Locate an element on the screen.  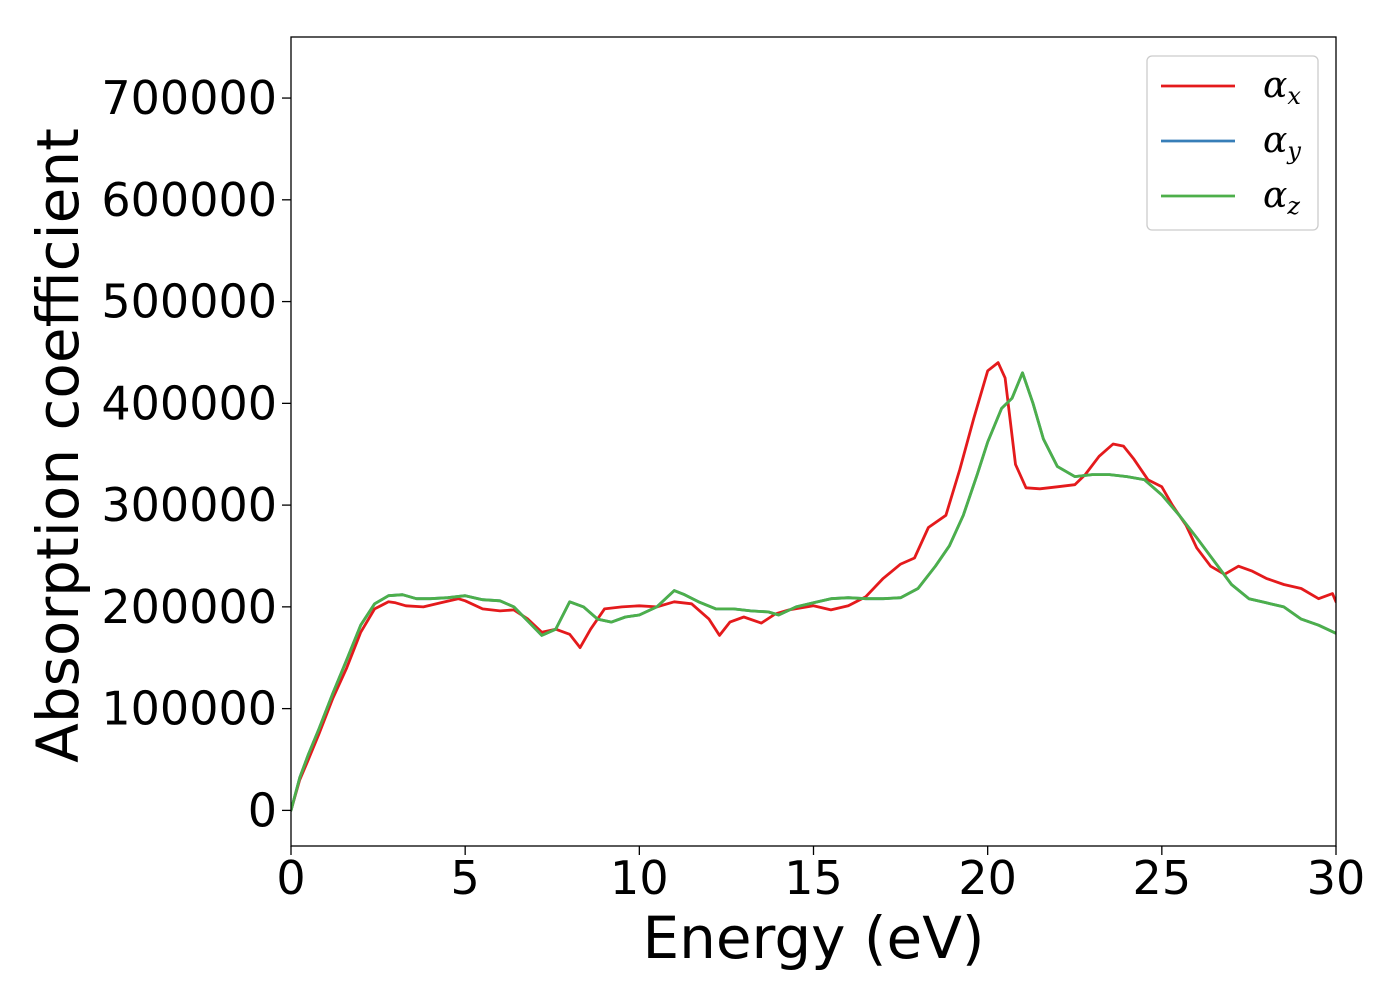
x-tick-label: 20 is located at coordinates (987, 878).